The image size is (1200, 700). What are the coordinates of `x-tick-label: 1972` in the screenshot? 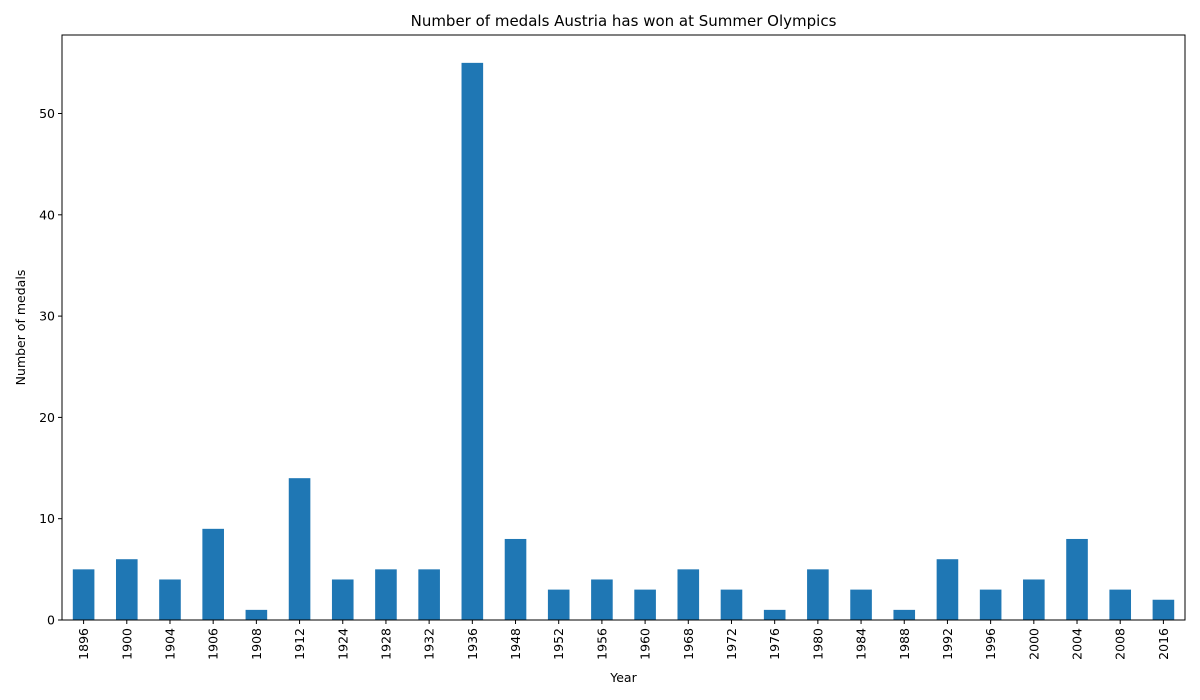 It's located at (731, 644).